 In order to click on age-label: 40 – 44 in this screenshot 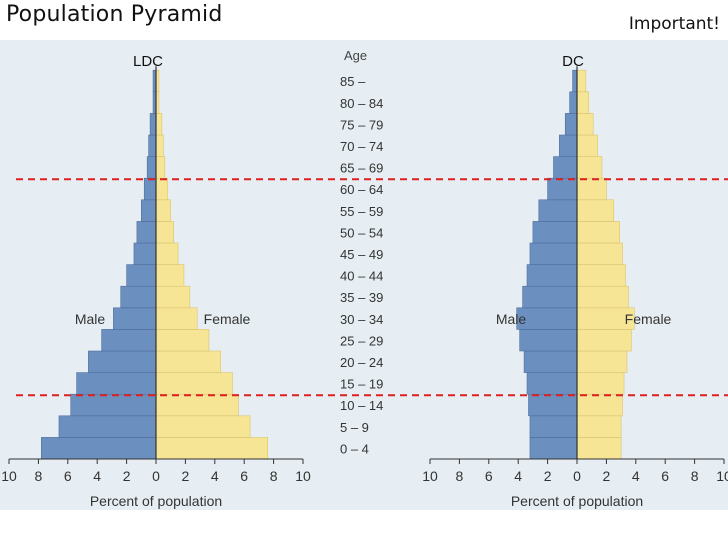, I will do `click(361, 276)`.